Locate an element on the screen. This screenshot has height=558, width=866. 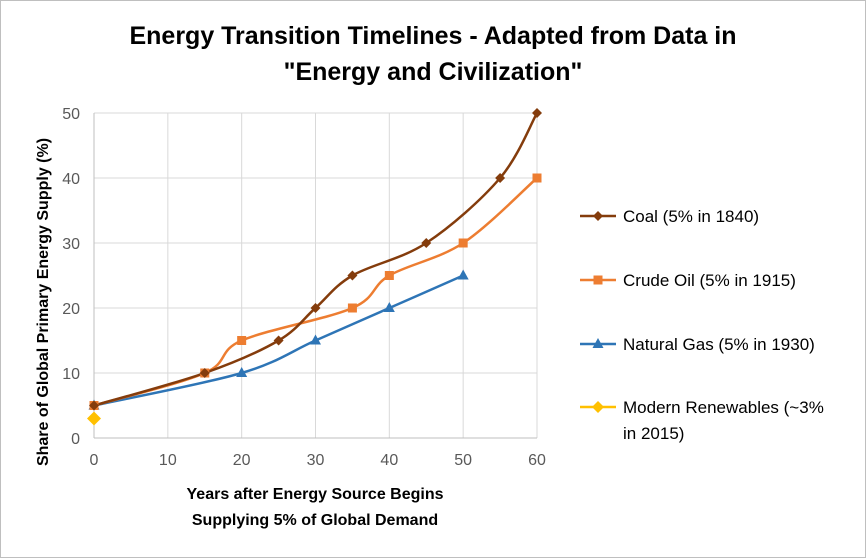
x-axis-ticks: 0 10 20 30 40 50 60 is located at coordinates (318, 460).